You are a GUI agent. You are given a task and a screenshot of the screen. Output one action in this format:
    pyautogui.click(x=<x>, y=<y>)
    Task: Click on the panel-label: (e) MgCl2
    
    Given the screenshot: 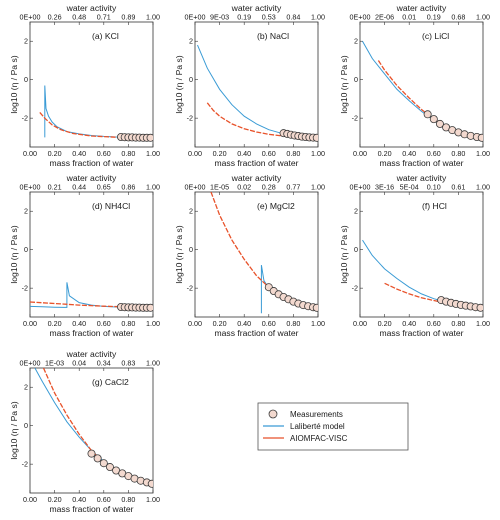 What is the action you would take?
    pyautogui.click(x=276, y=206)
    